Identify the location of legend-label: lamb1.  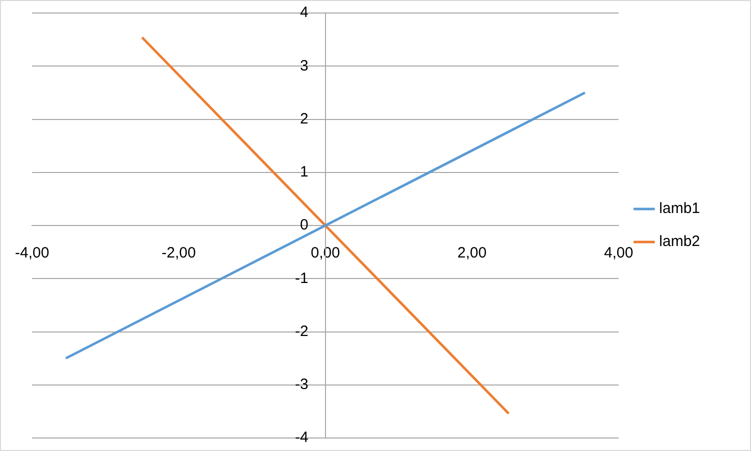
(679, 209).